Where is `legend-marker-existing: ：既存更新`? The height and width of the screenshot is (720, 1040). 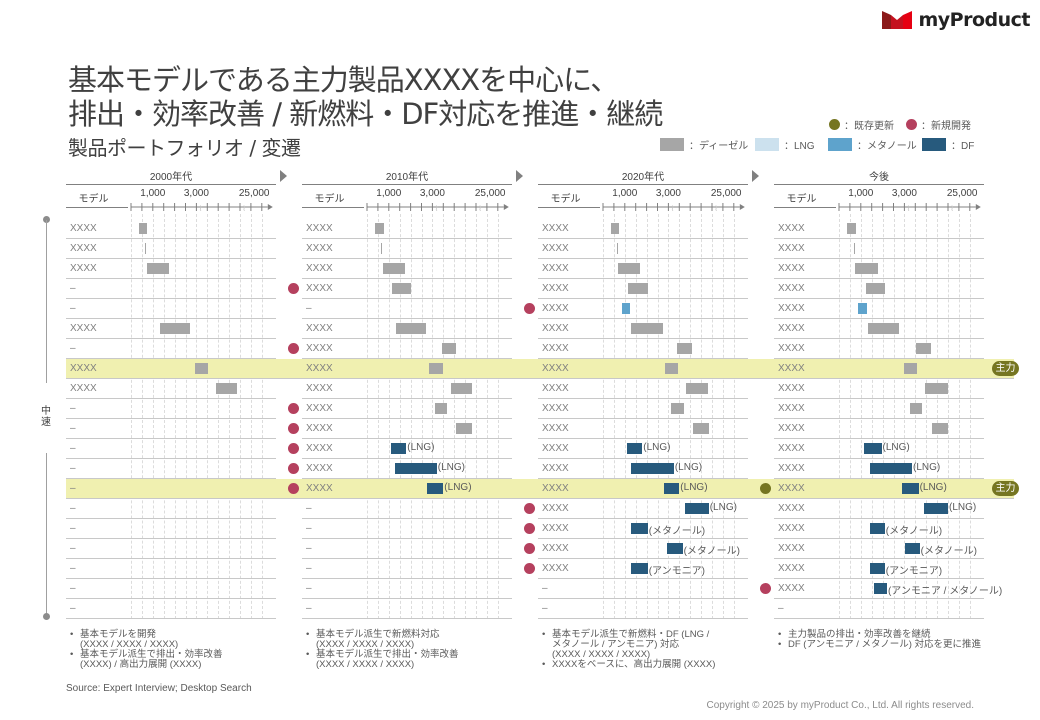 legend-marker-existing: ：既存更新 is located at coordinates (861, 124).